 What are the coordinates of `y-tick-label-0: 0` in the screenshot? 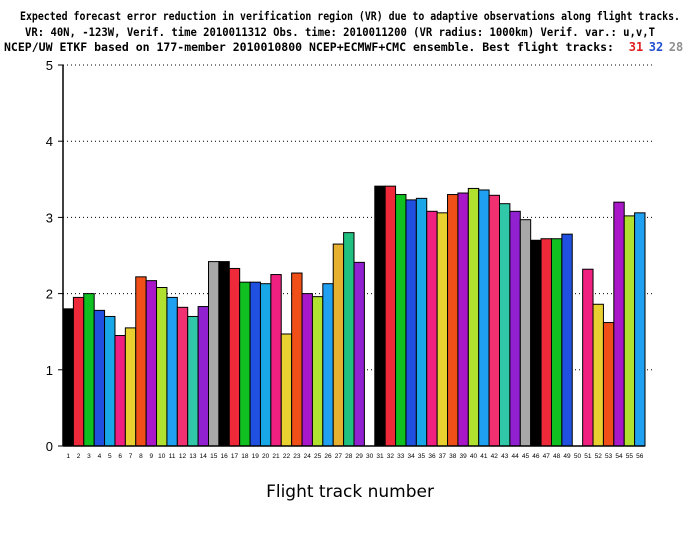 It's located at (49, 446).